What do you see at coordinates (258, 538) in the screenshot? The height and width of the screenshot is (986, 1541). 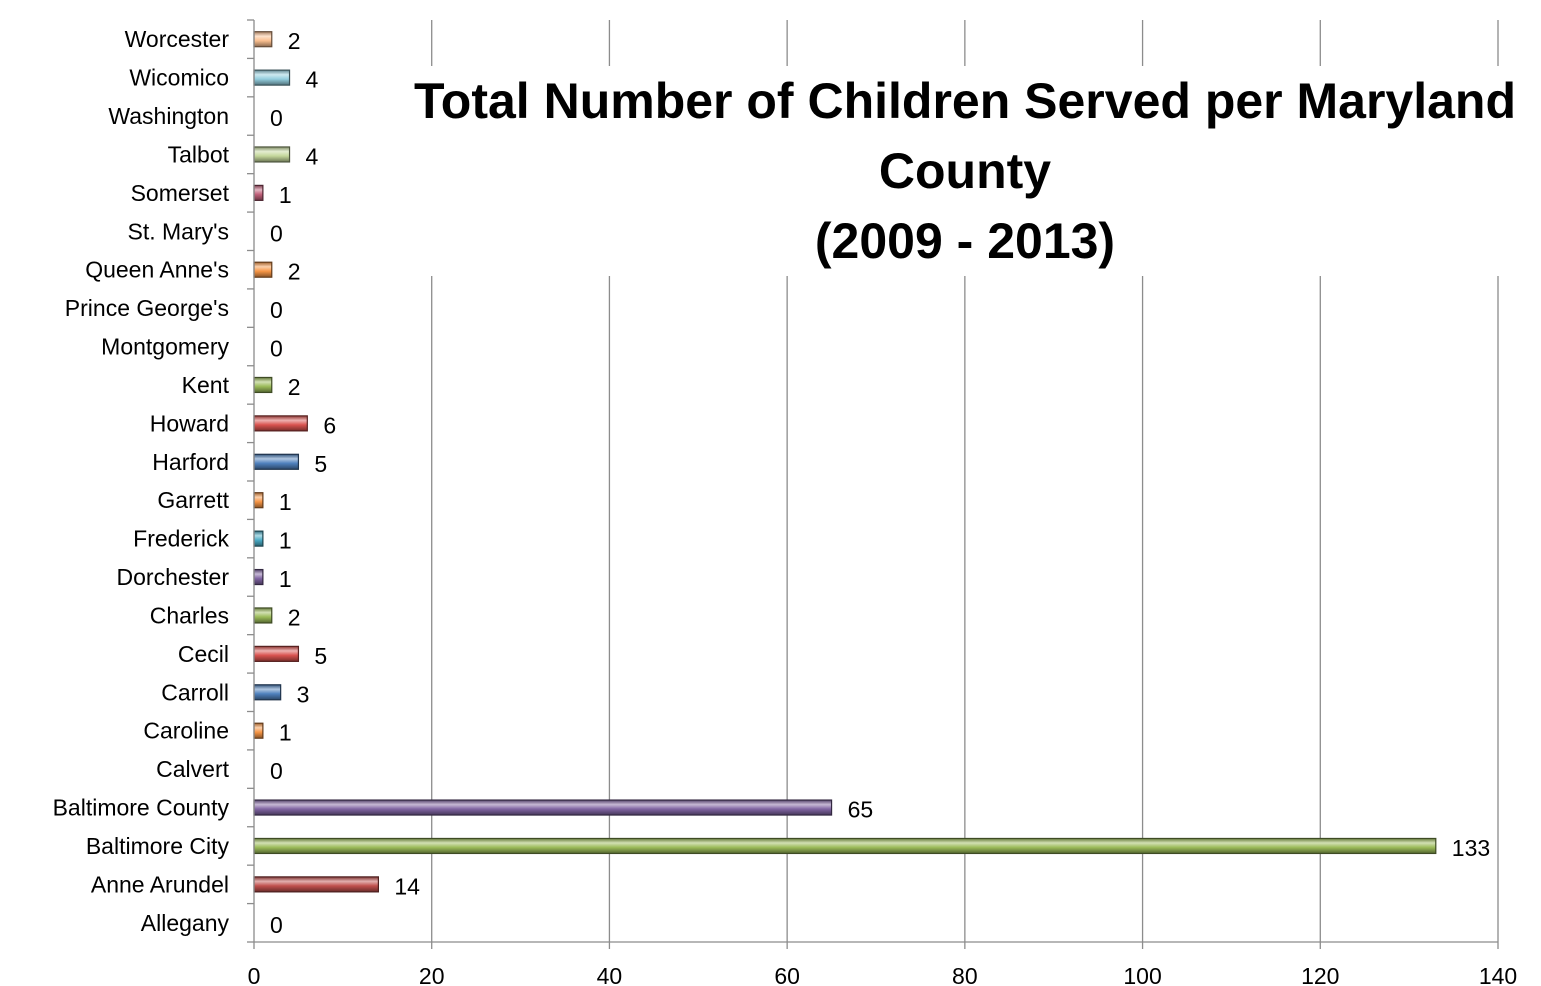 I see `bar-frederick` at bounding box center [258, 538].